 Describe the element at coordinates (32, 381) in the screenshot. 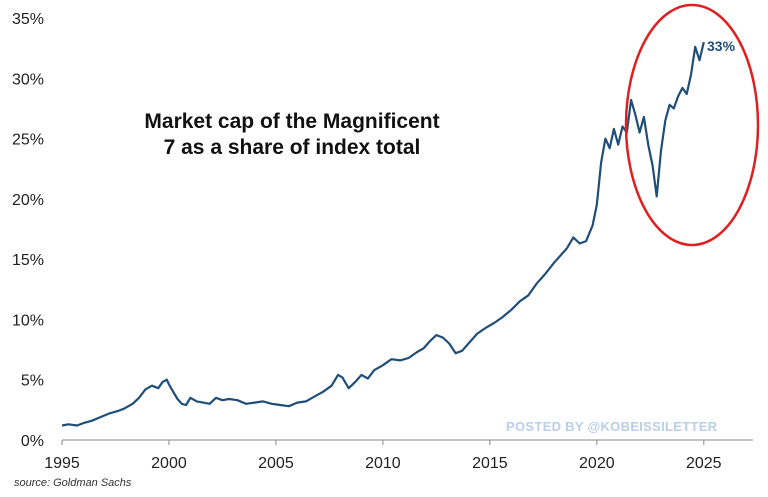

I see `y-tick-label: 5%` at that location.